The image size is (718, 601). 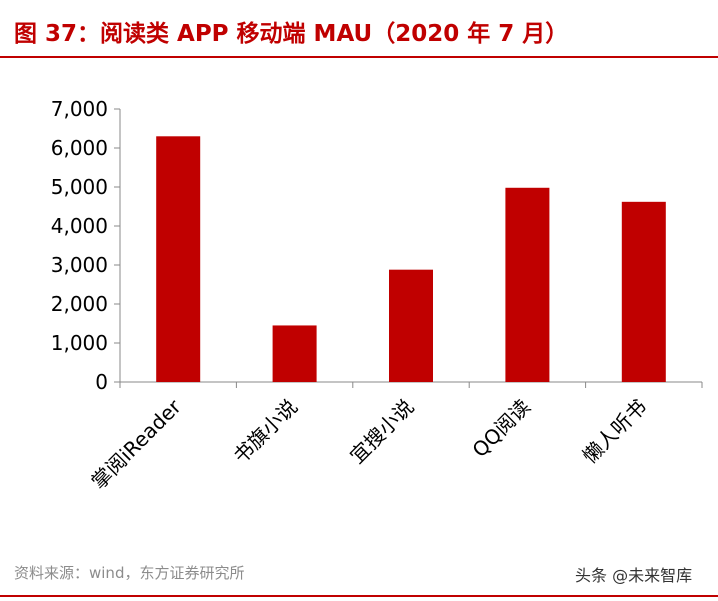 I want to click on x-axis, so click(x=411, y=384).